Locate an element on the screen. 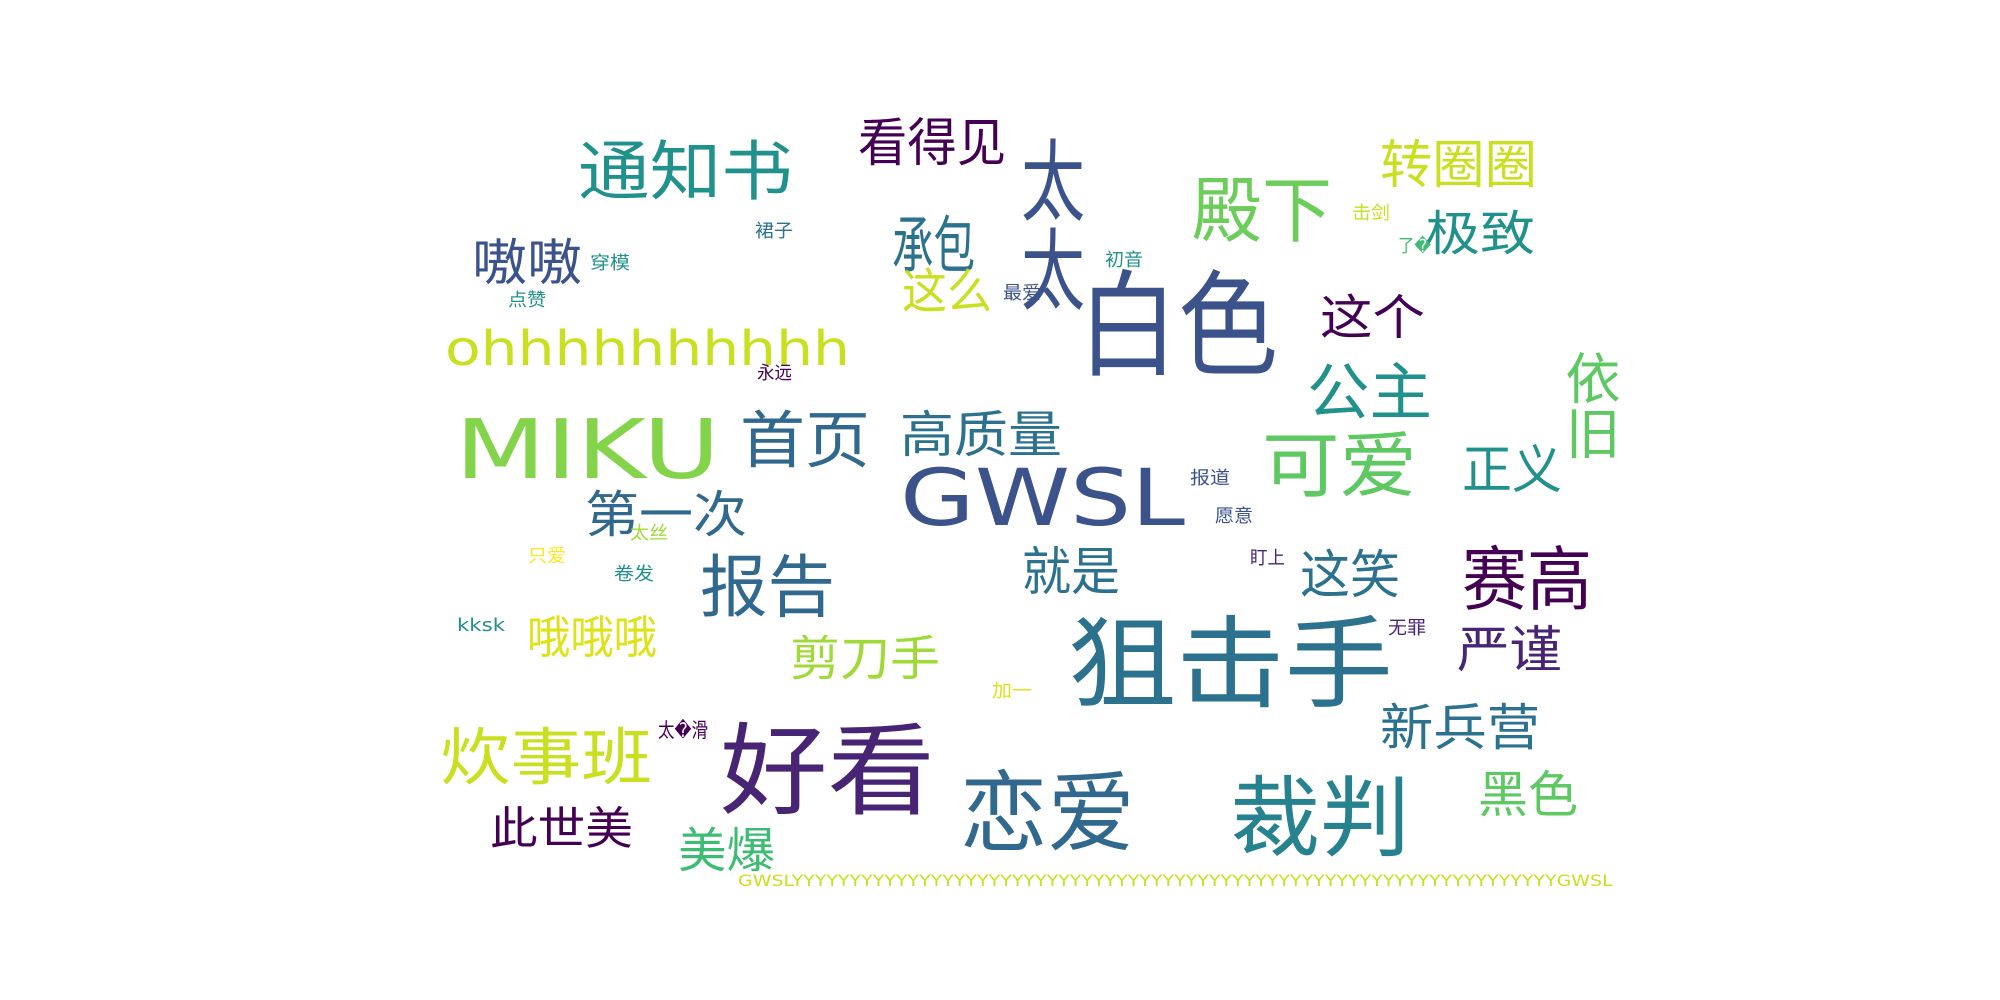  cloud-word: 赛高 is located at coordinates (1527, 580).